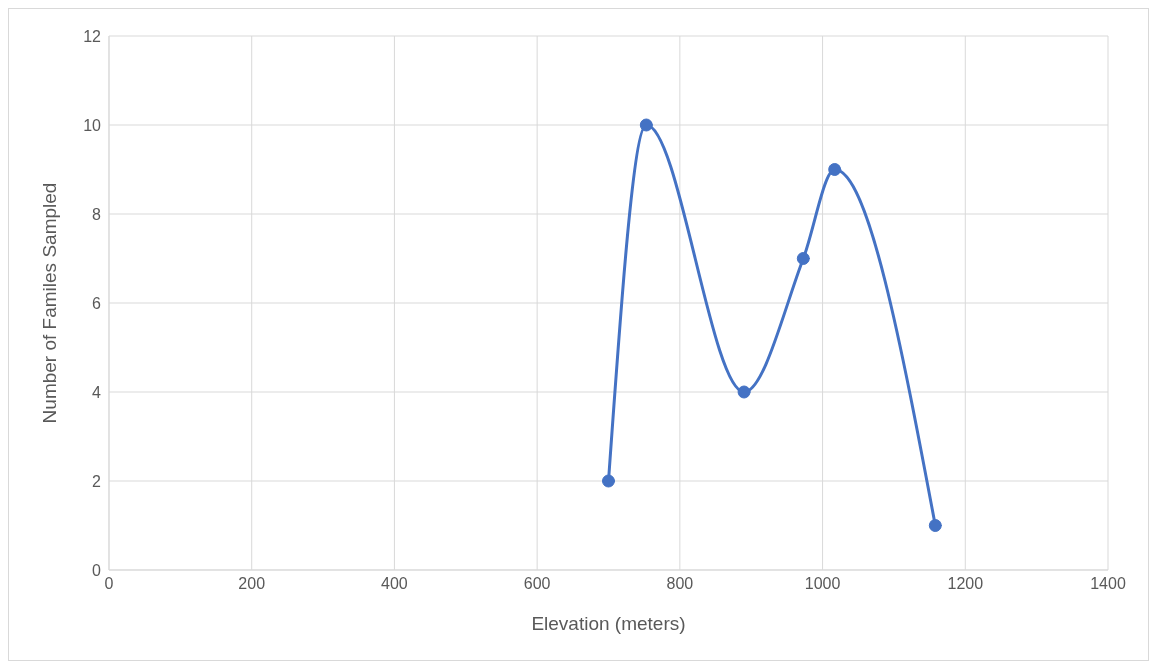 This screenshot has width=1157, height=669. I want to click on x-tick-label: 1400, so click(1108, 584).